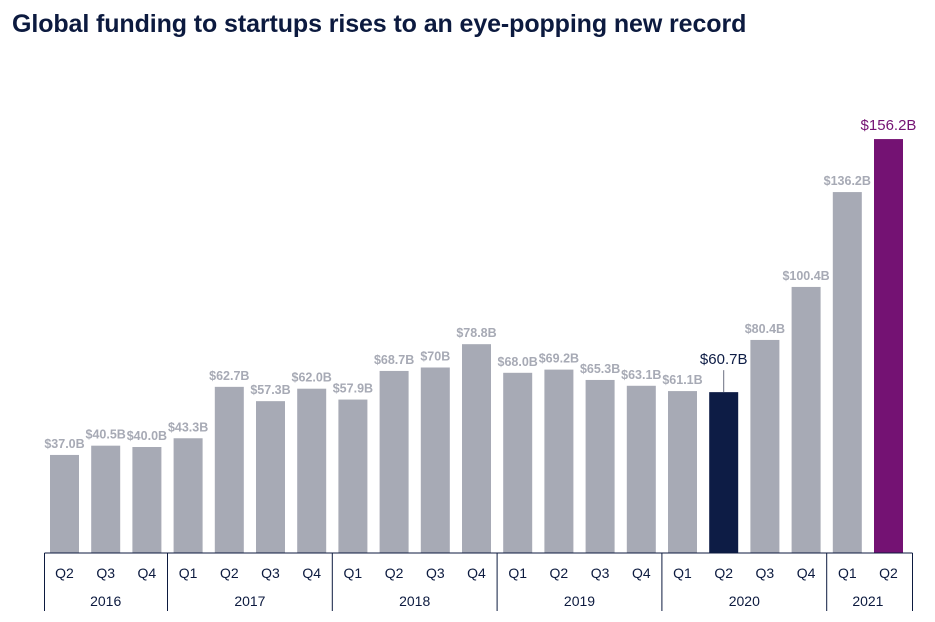 The height and width of the screenshot is (622, 935). What do you see at coordinates (682, 573) in the screenshot?
I see `quarter-tick-label-15: Q1` at bounding box center [682, 573].